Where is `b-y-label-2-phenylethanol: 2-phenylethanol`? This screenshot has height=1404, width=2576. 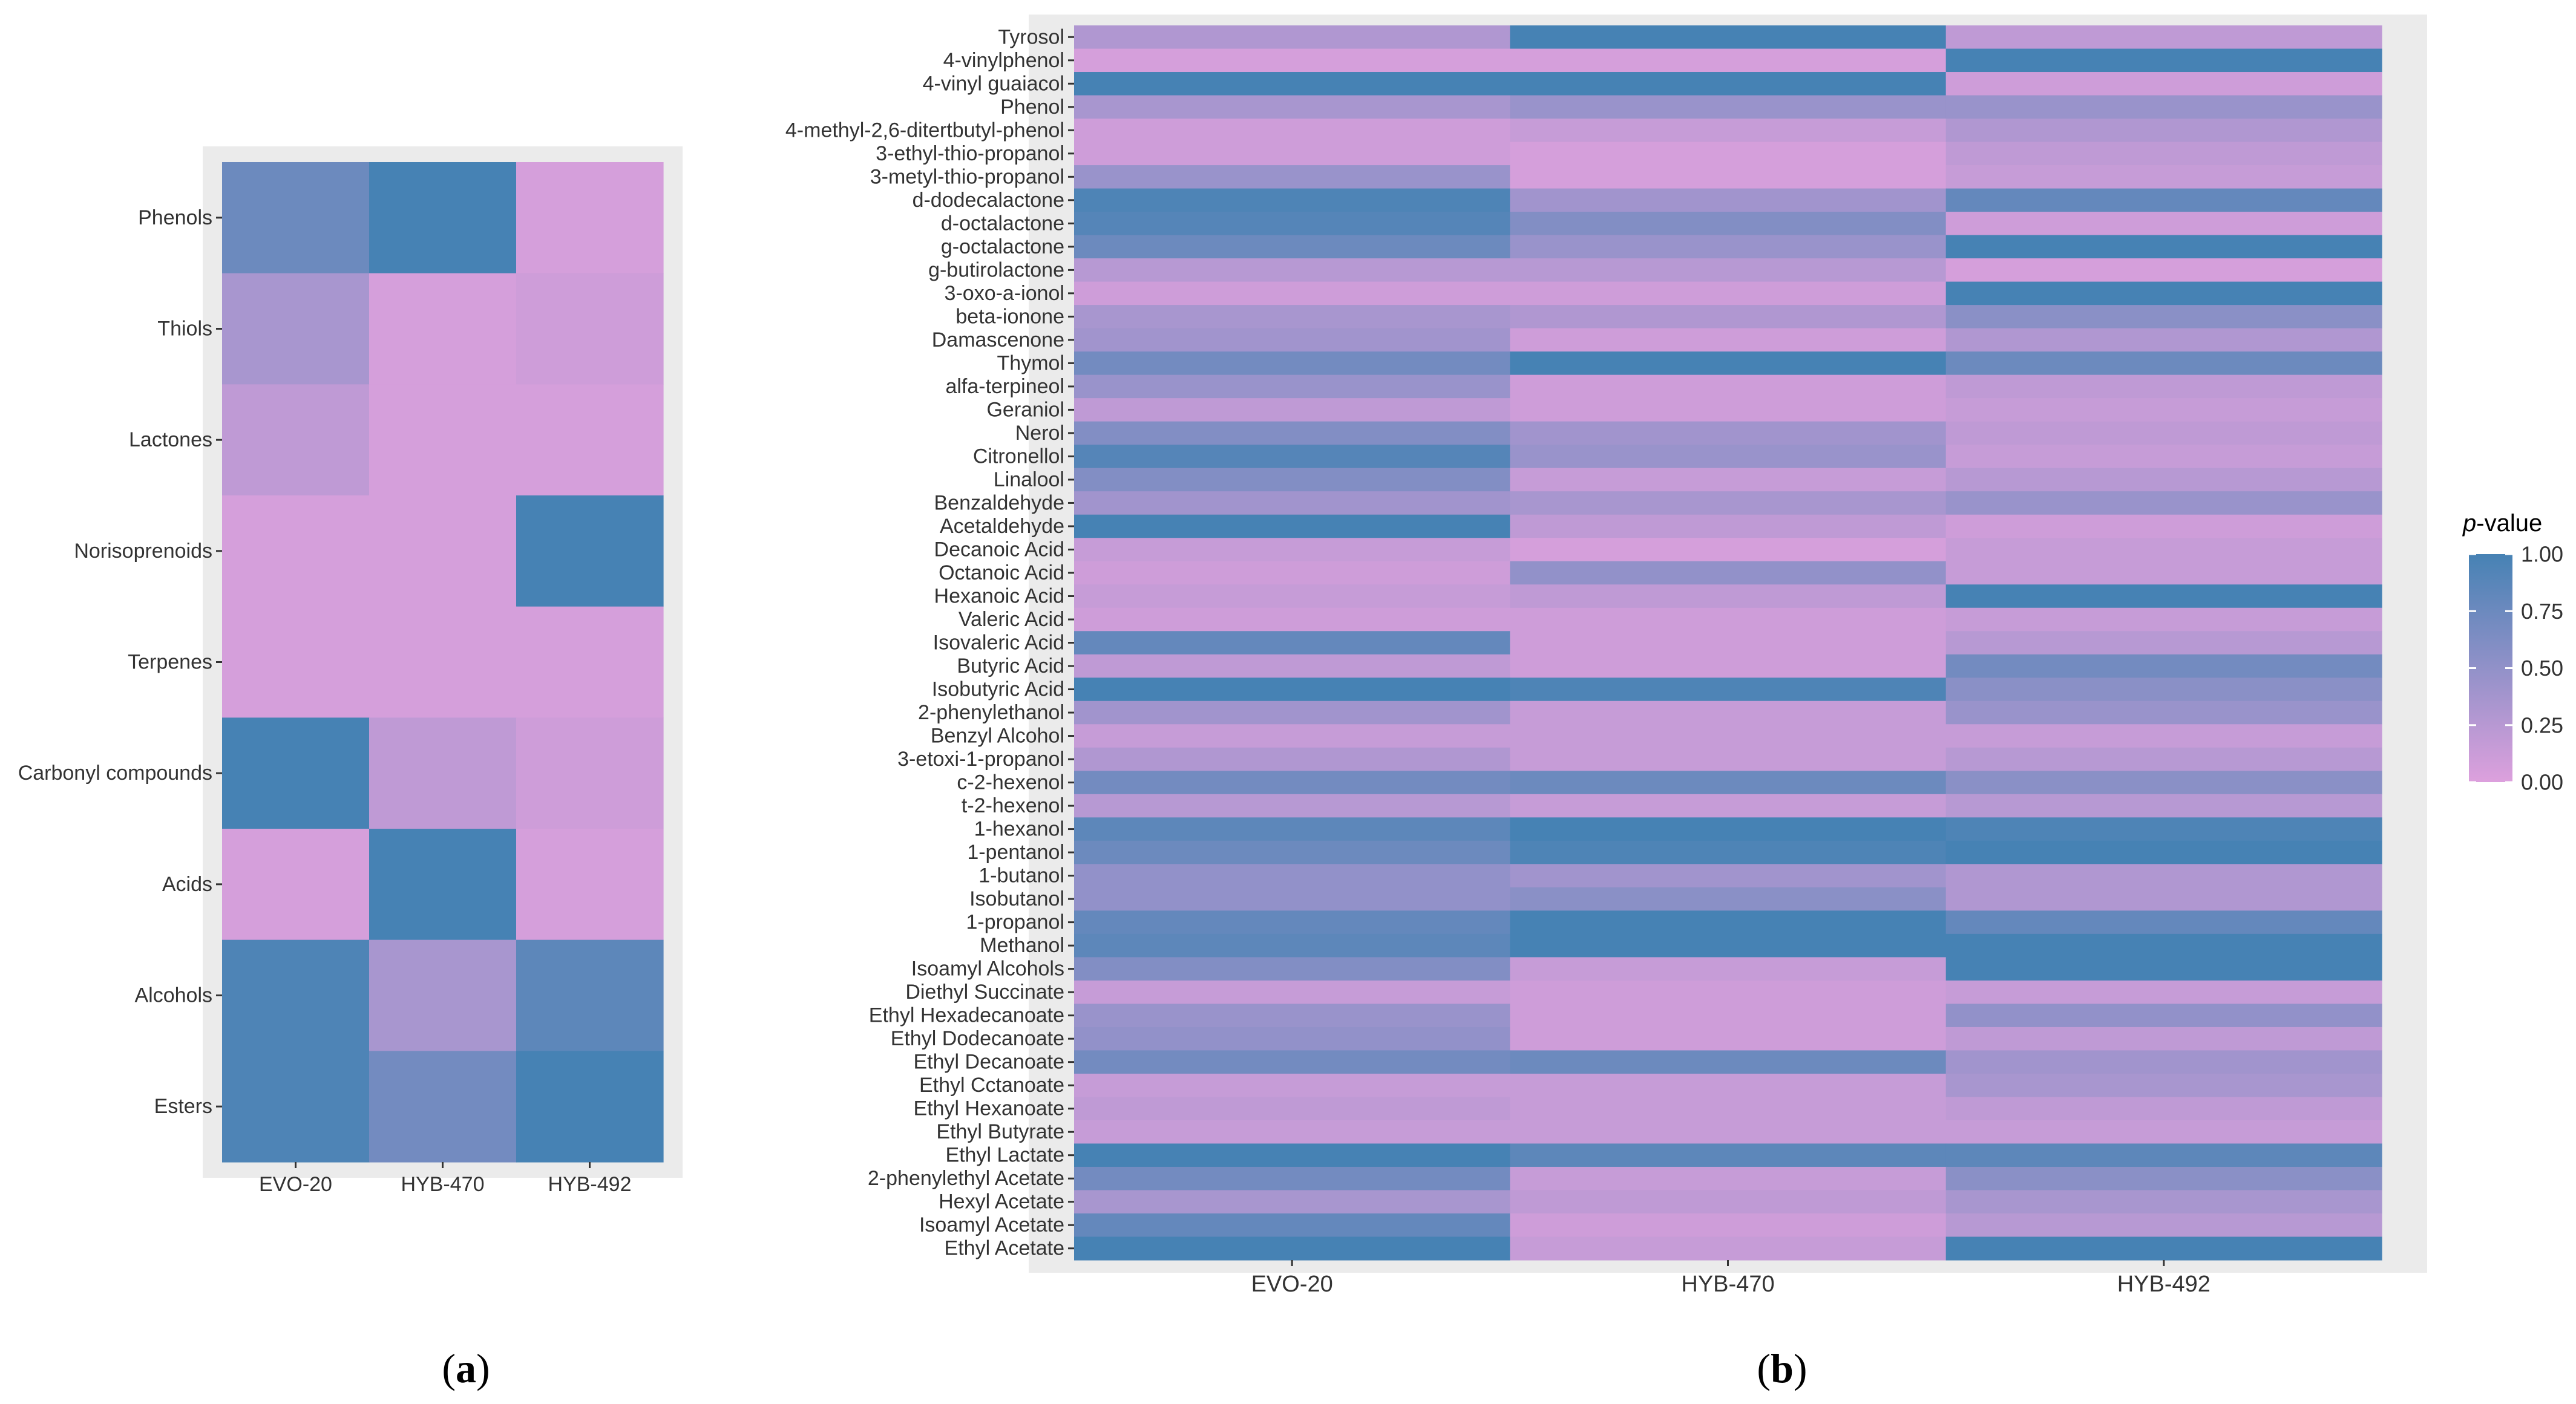 b-y-label-2-phenylethanol: 2-phenylethanol is located at coordinates (991, 712).